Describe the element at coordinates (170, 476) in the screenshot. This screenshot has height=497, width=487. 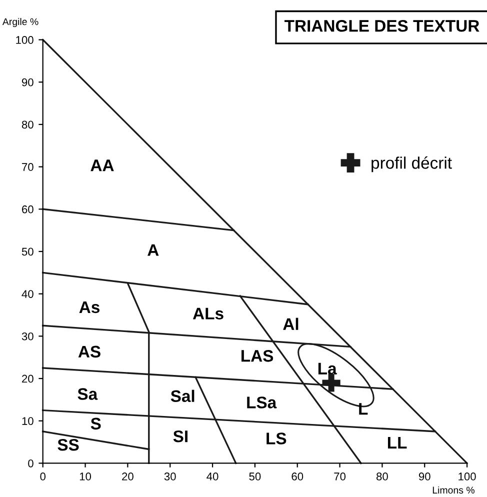
I see `x-tick-label: 30` at that location.